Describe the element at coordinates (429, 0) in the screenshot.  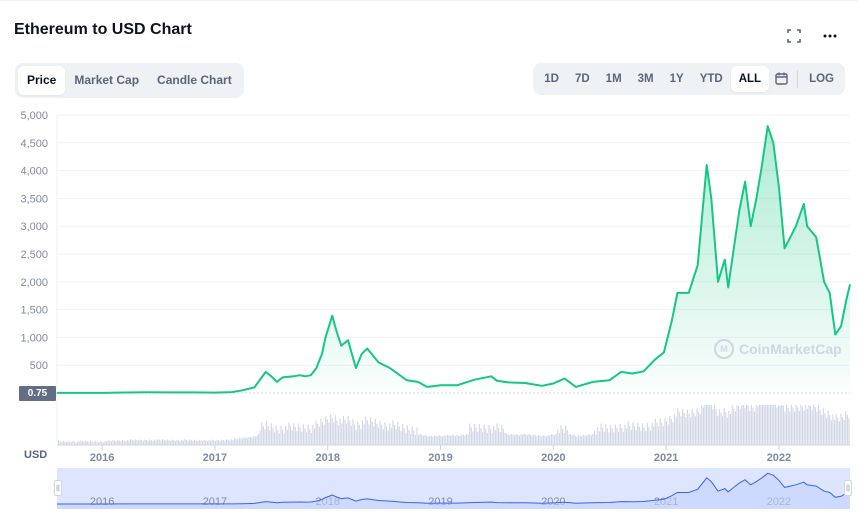
I see `top-border` at that location.